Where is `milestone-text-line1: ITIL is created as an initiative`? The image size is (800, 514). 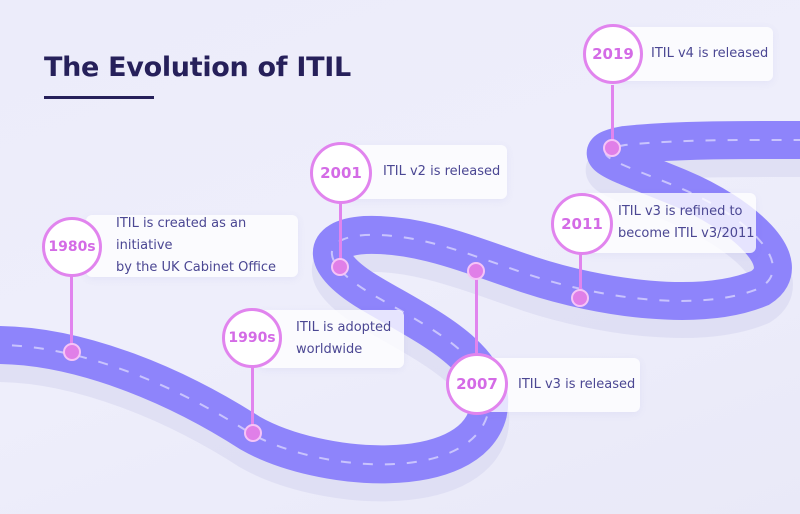
milestone-text-line1: ITIL is created as an initiative is located at coordinates (181, 234).